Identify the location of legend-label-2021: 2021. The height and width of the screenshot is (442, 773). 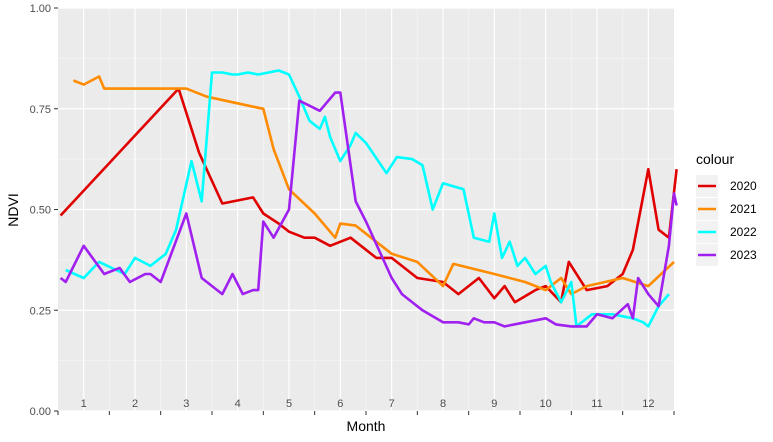
(743, 209).